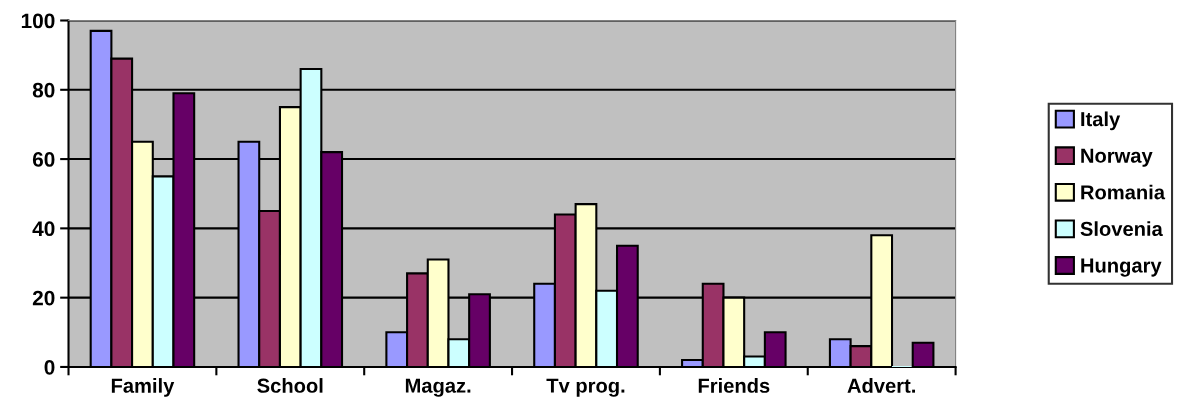 This screenshot has width=1202, height=410. I want to click on legend-label: Hungary, so click(1121, 267).